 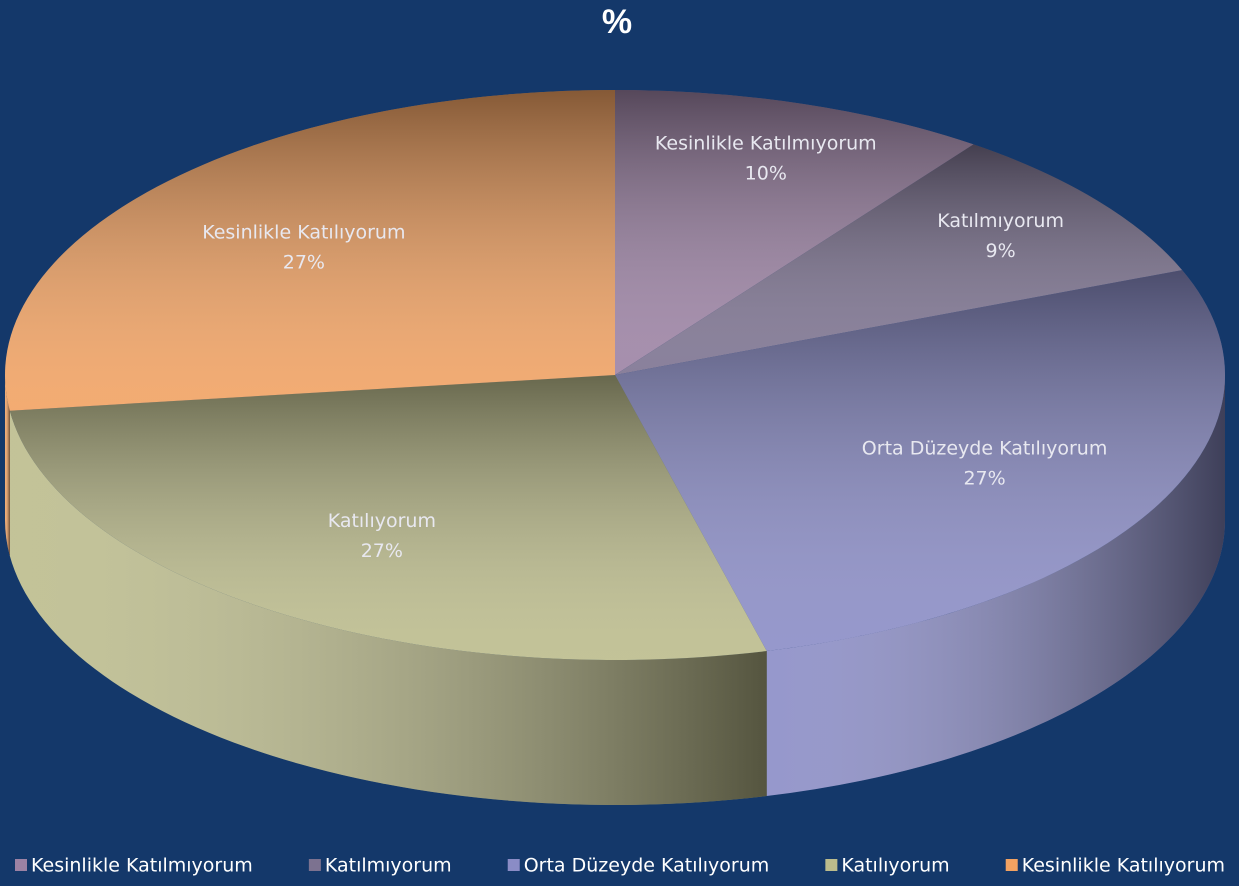 I want to click on data-label-name: Kesinlikle Katılıyorum, so click(x=303, y=232).